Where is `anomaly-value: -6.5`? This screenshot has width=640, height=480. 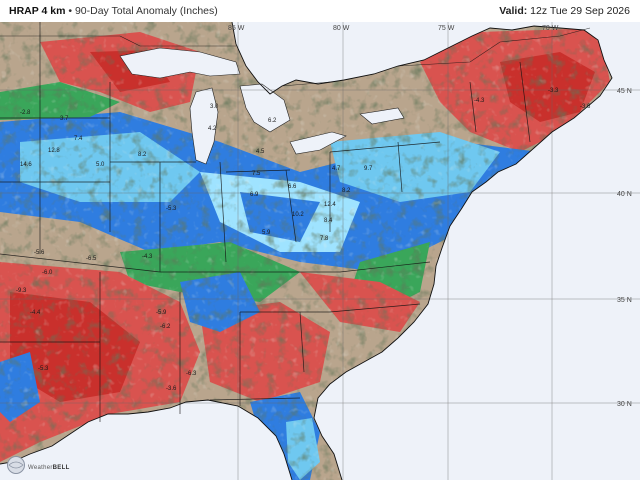
anomaly-value: -6.5 is located at coordinates (91, 259).